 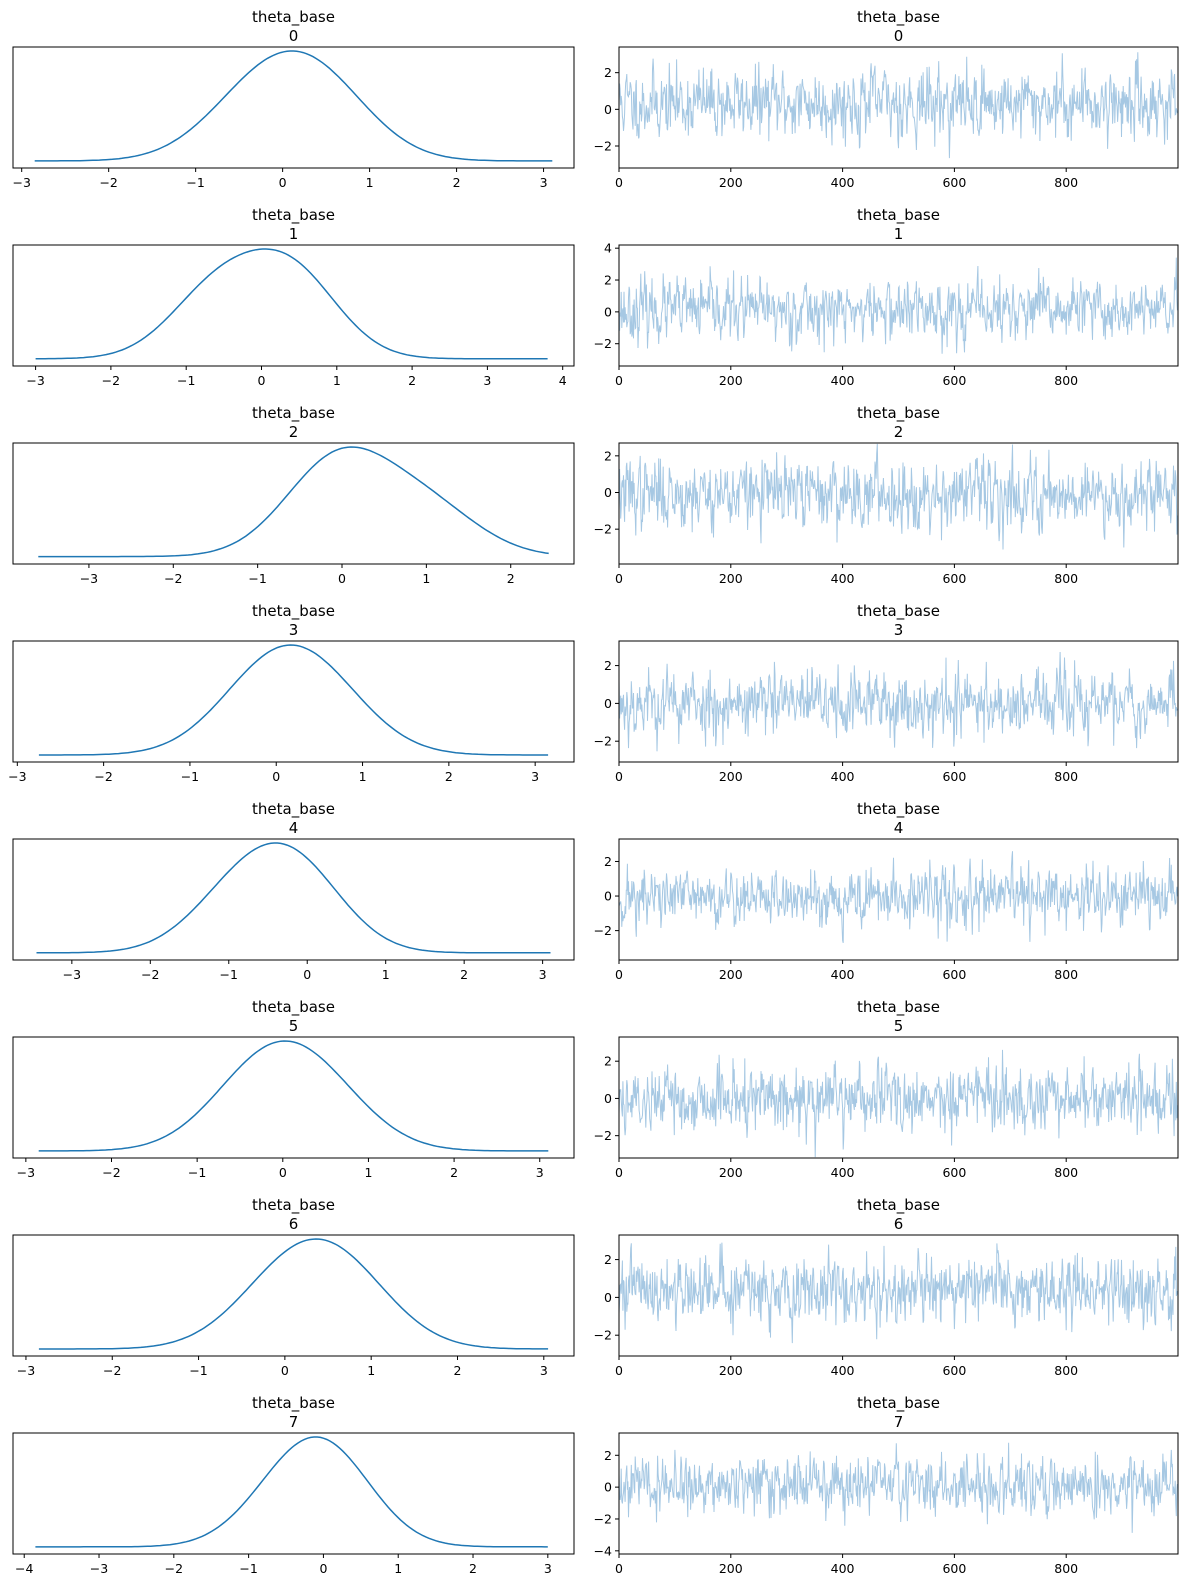 I want to click on kde-coord-label: 0, so click(x=294, y=36).